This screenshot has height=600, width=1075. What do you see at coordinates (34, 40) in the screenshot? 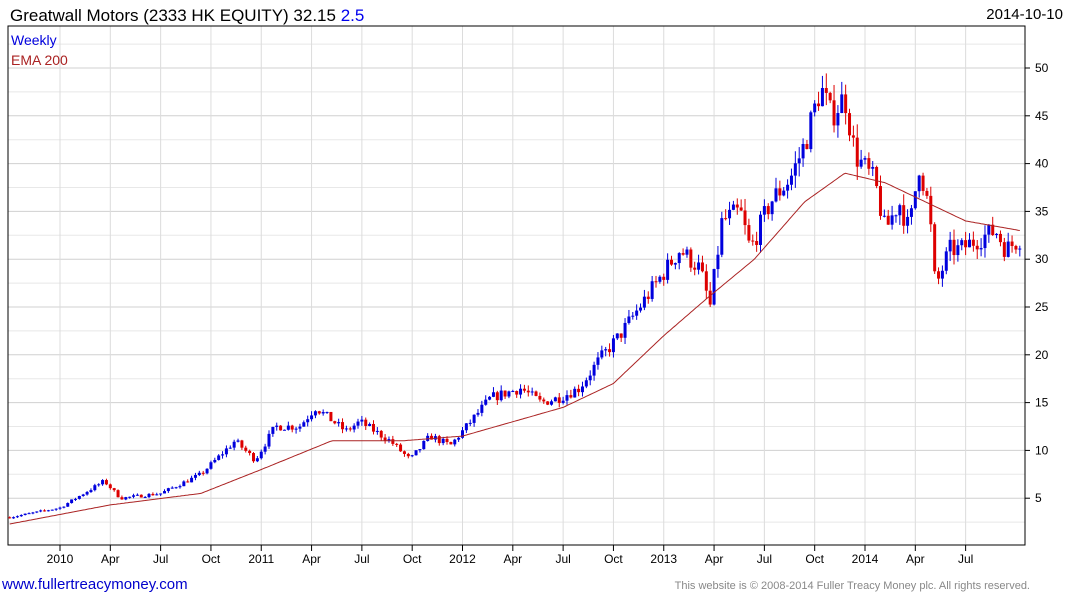
I see `legend-weekly: Weekly` at bounding box center [34, 40].